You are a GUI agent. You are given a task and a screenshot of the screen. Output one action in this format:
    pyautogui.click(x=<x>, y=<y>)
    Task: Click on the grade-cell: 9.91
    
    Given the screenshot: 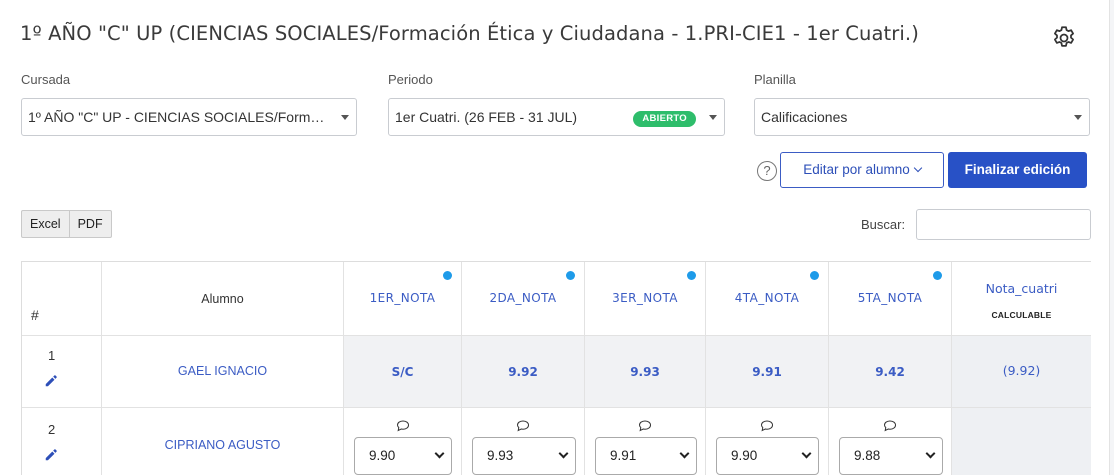 What is the action you would take?
    pyautogui.click(x=767, y=372)
    